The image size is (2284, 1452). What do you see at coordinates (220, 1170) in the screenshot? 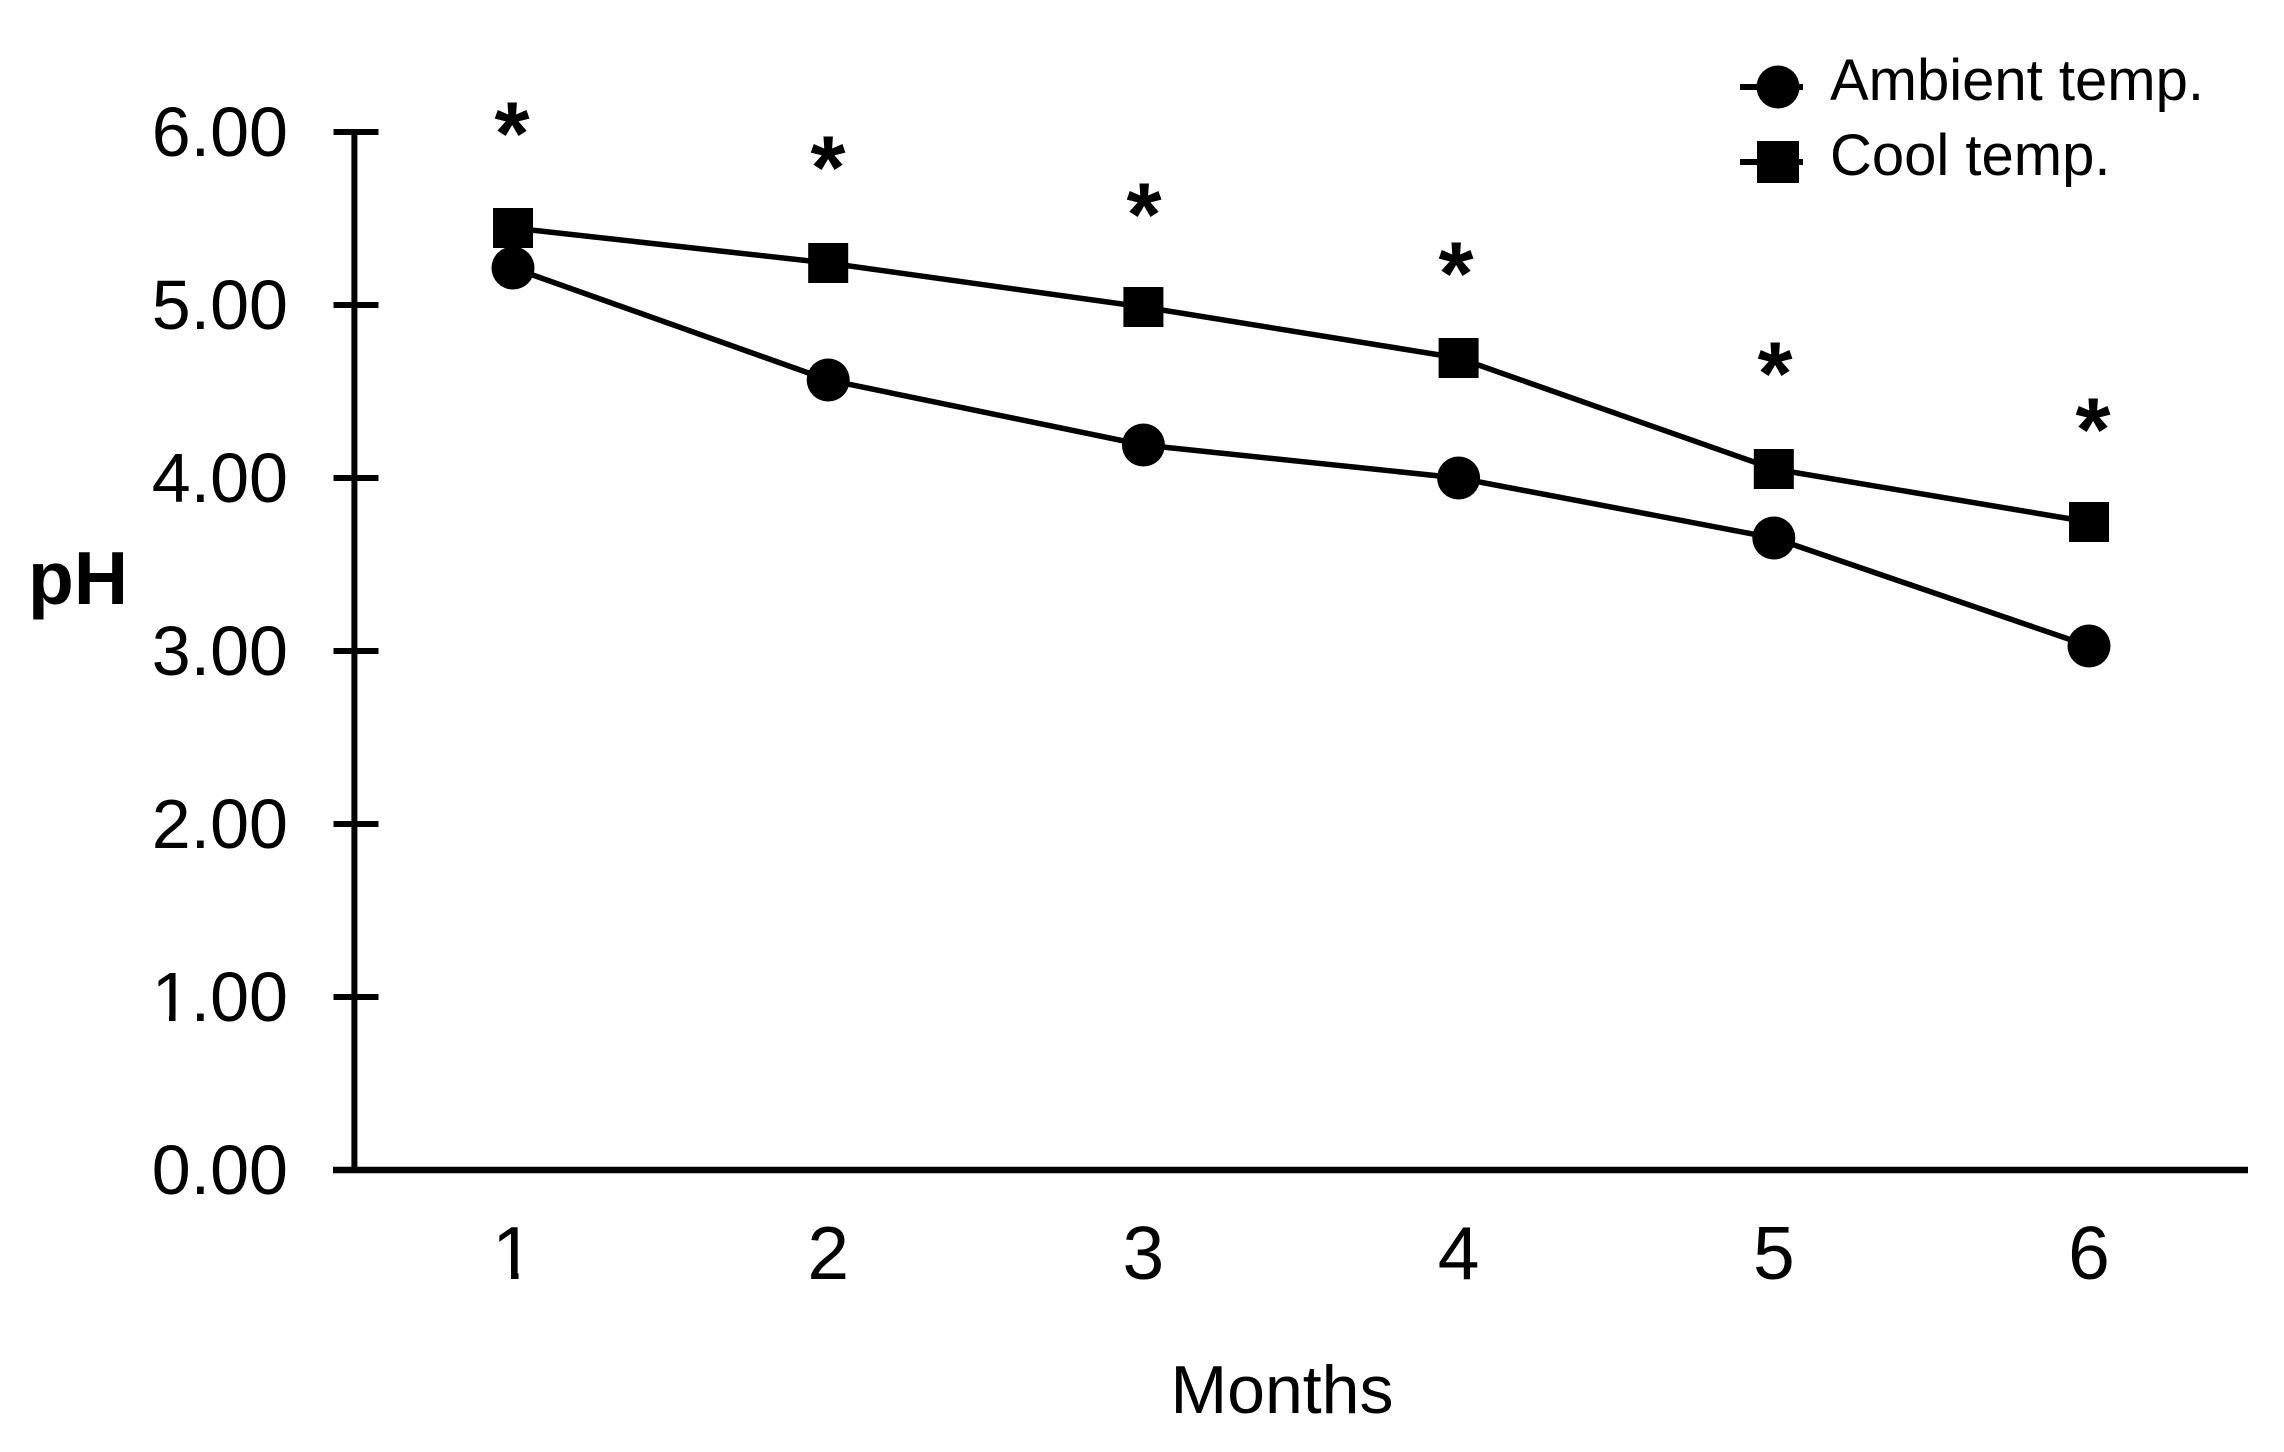
I see `svg-text: 0.00` at bounding box center [220, 1170].